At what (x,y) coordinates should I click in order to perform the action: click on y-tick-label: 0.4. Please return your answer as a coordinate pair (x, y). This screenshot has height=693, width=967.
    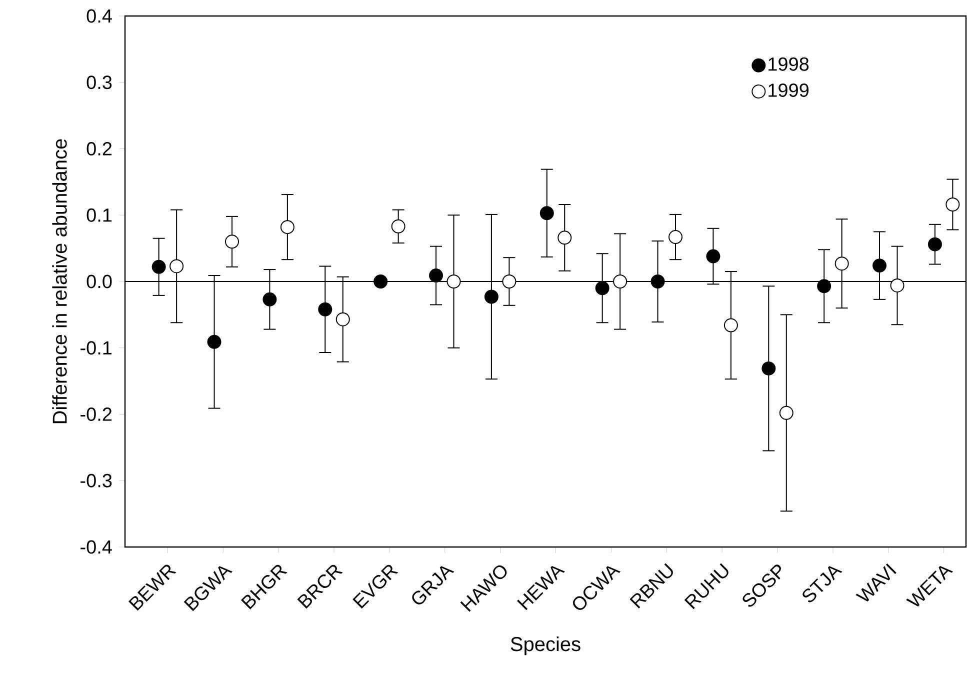
    Looking at the image, I should click on (99, 16).